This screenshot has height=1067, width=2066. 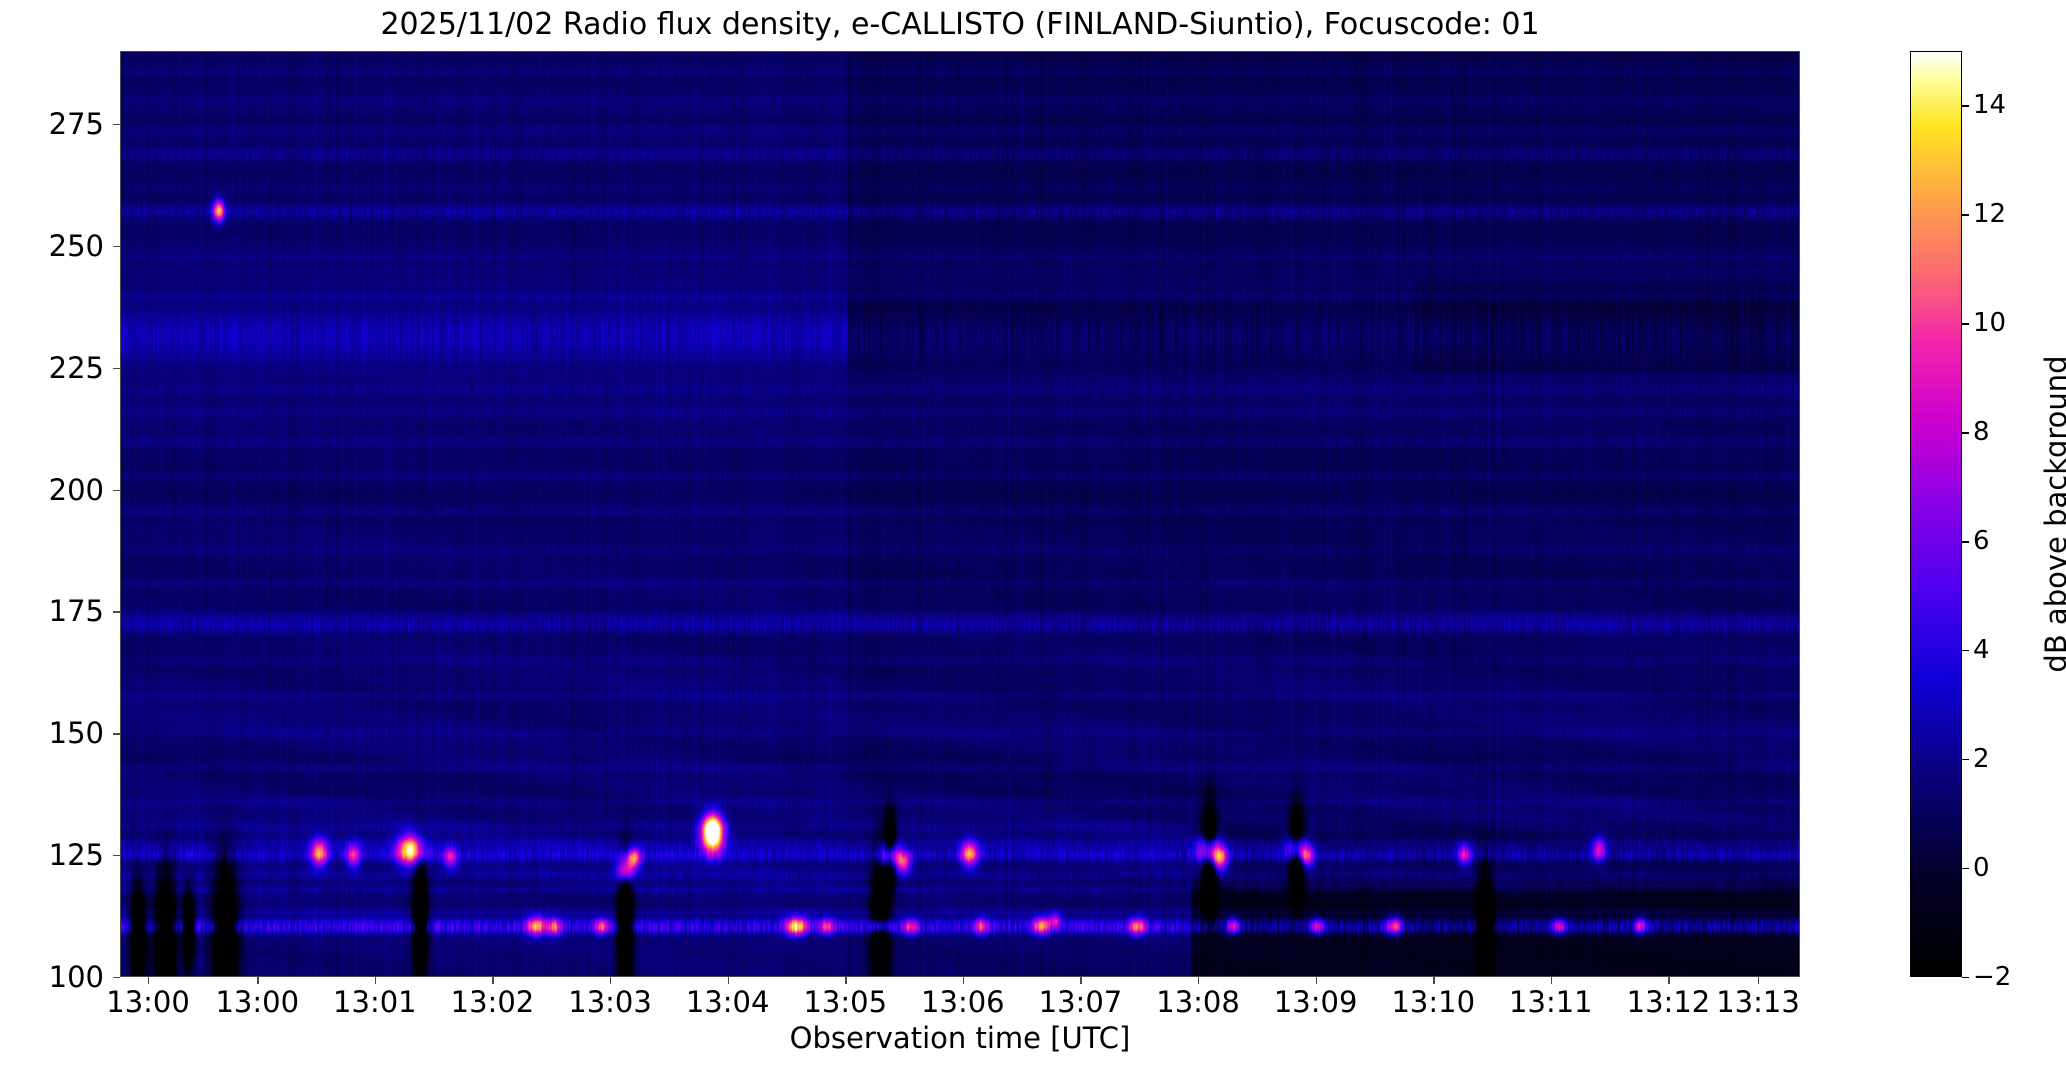 What do you see at coordinates (610, 1002) in the screenshot?
I see `x-tick-label: 13:03` at bounding box center [610, 1002].